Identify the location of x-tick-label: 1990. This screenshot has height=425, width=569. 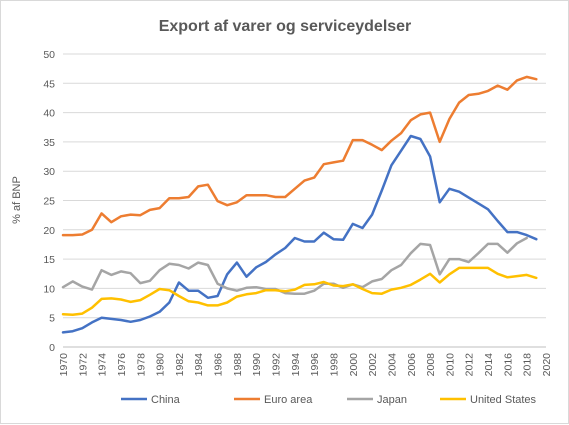
(257, 365).